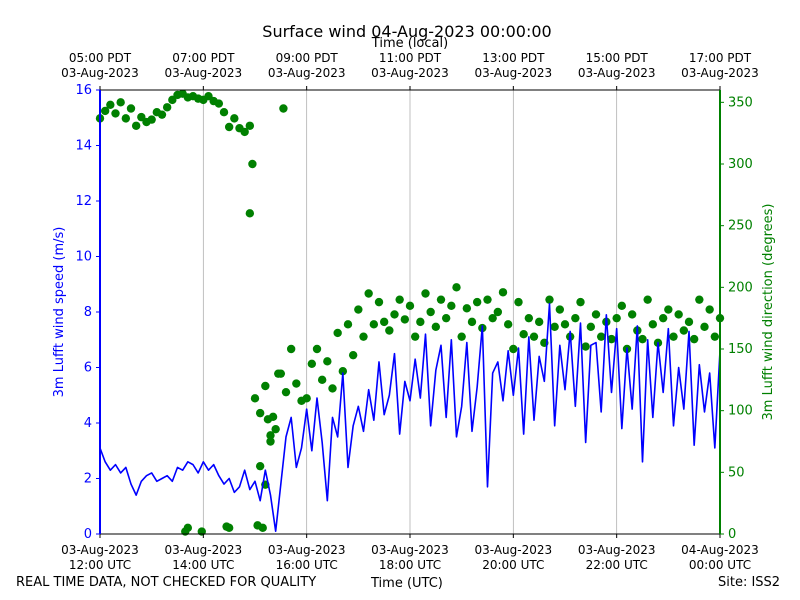  Describe the element at coordinates (307, 58) in the screenshot. I see `top-tick-label-time: 09:00 PDT` at that location.